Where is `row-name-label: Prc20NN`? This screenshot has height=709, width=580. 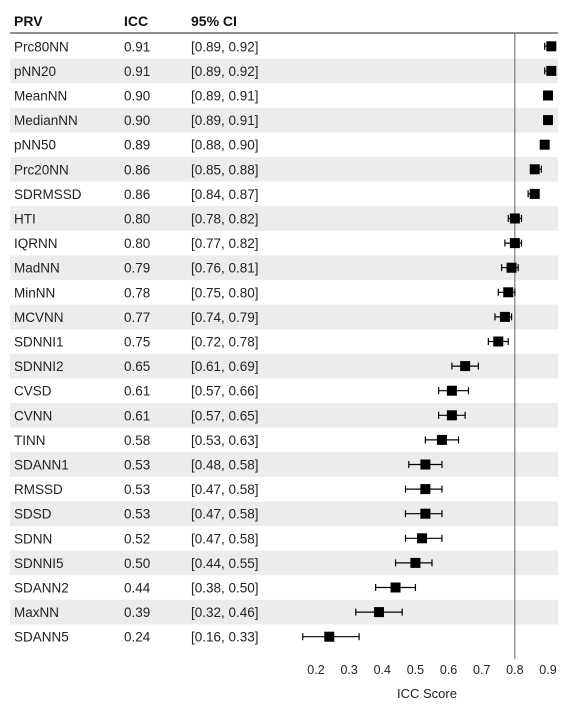 row-name-label: Prc20NN is located at coordinates (41, 169).